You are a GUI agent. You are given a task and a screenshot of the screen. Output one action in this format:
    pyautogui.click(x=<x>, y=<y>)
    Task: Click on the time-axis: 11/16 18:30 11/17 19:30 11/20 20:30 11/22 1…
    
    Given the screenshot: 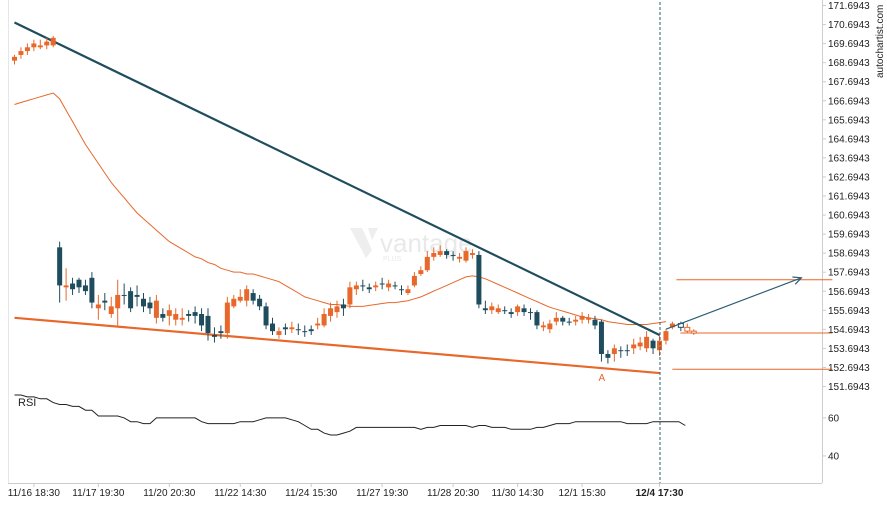 What is the action you would take?
    pyautogui.click(x=346, y=491)
    